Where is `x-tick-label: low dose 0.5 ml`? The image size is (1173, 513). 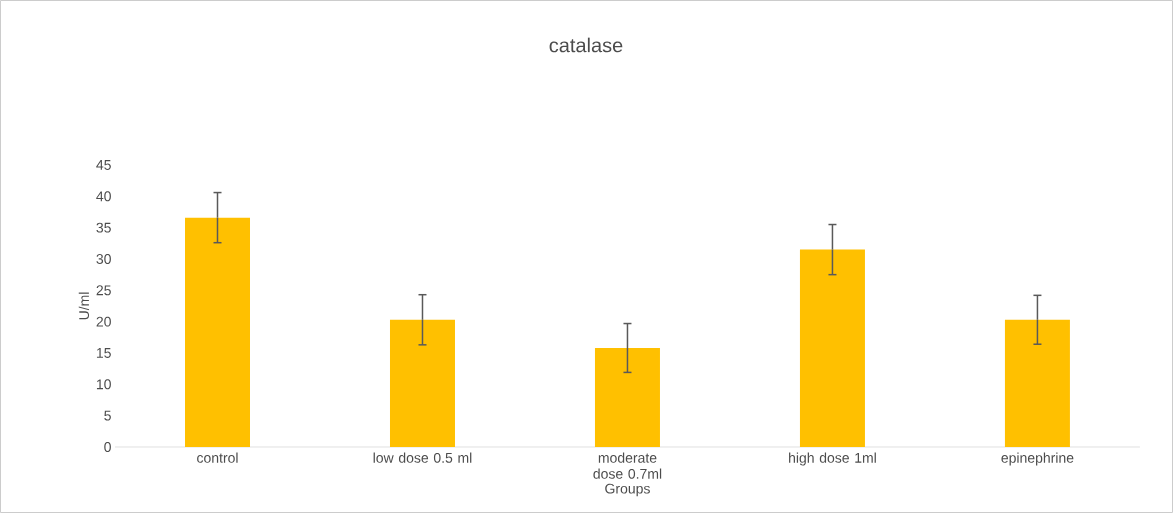
x-tick-label: low dose 0.5 ml is located at coordinates (422, 457).